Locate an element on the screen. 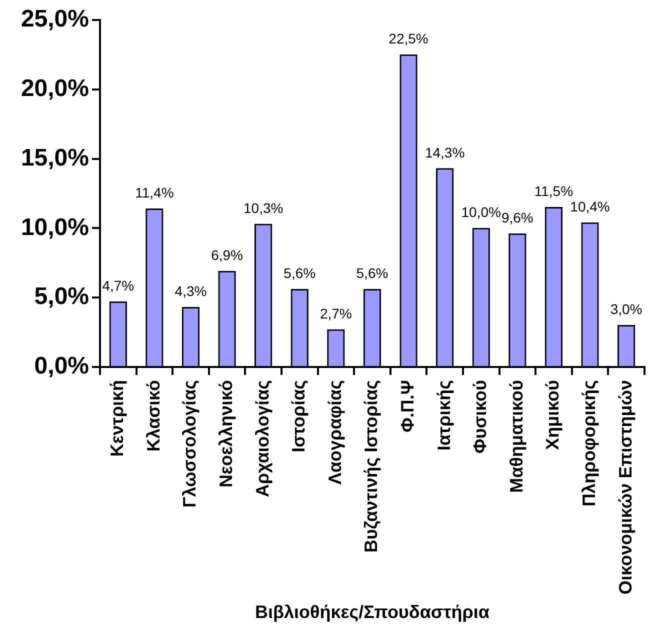 The height and width of the screenshot is (635, 653). y-tick-label: 0,0% is located at coordinates (61, 366).